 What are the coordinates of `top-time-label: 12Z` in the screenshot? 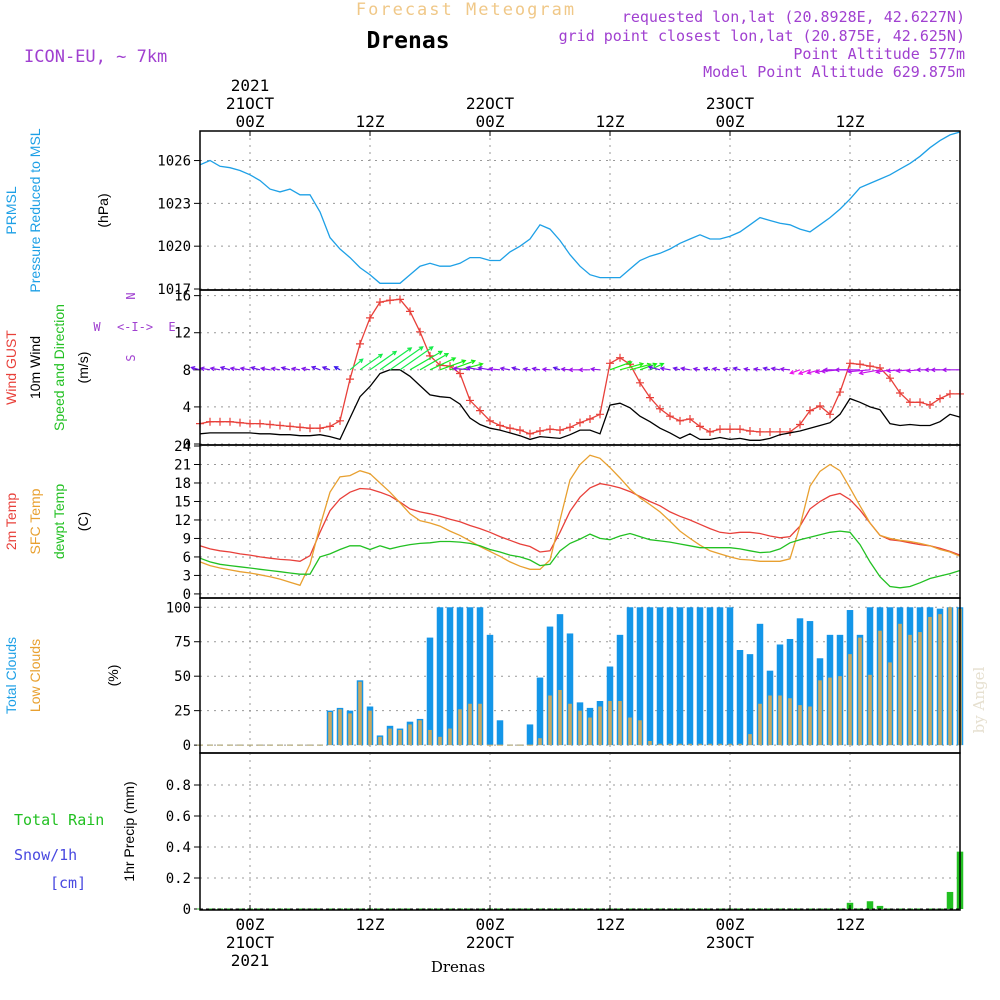 It's located at (610, 121).